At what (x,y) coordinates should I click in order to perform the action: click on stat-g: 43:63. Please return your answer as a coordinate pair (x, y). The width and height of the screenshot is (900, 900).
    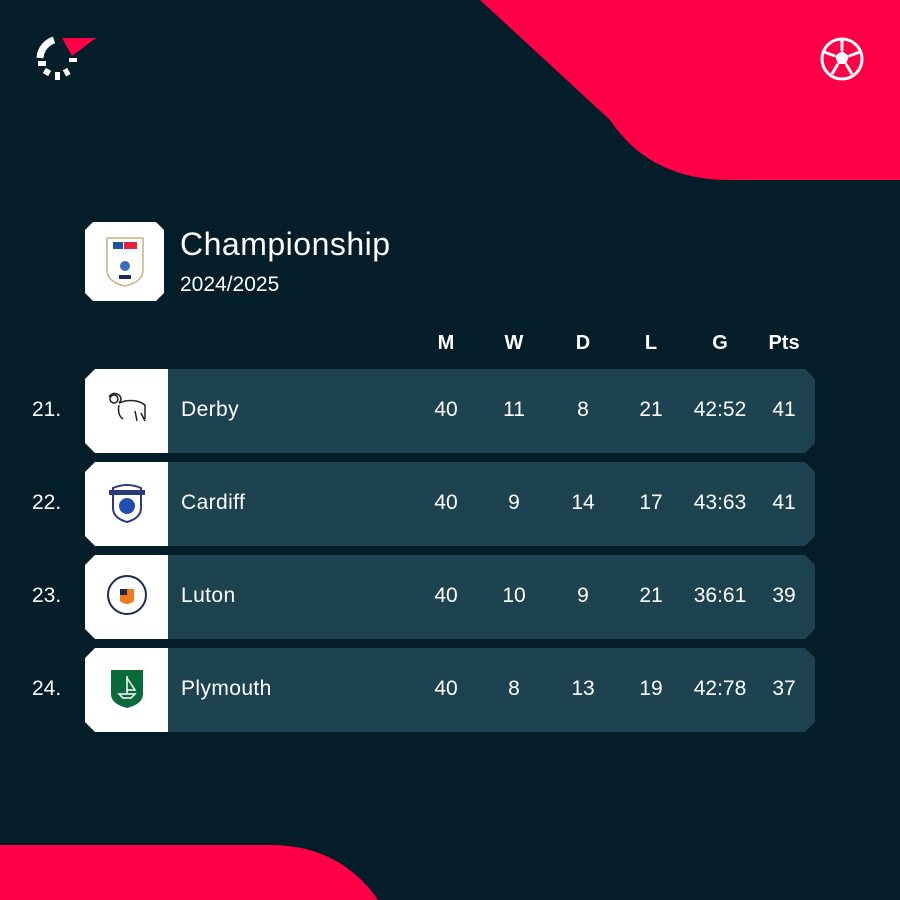
    Looking at the image, I should click on (720, 502).